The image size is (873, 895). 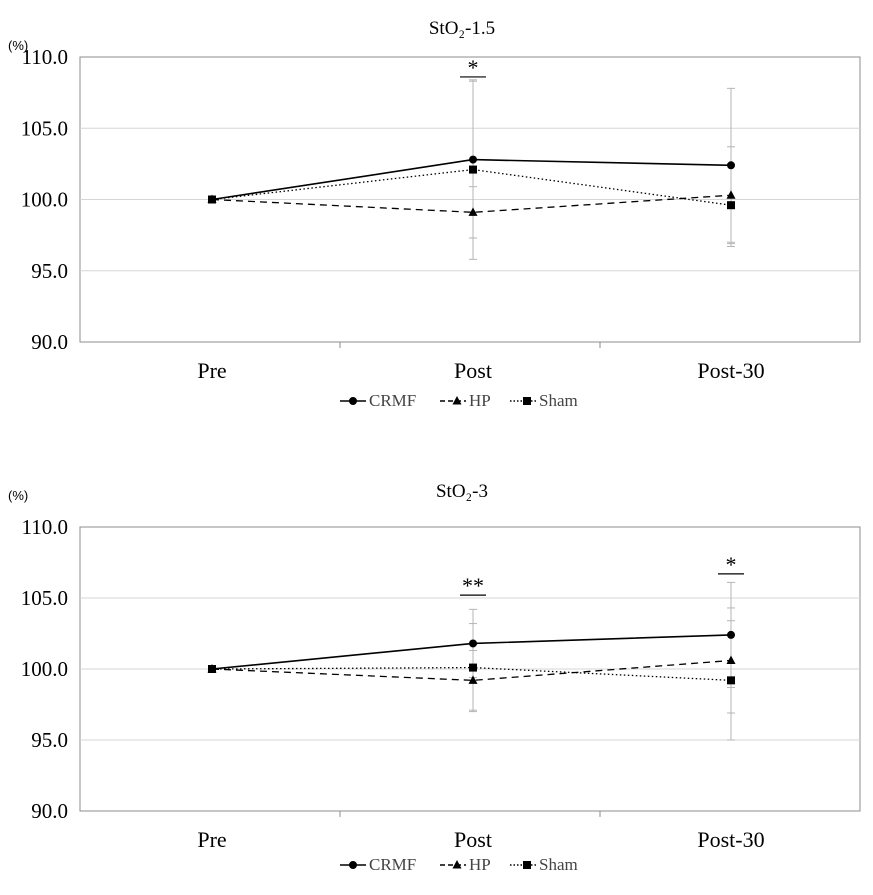 I want to click on series-line-sham, so click(x=471, y=187).